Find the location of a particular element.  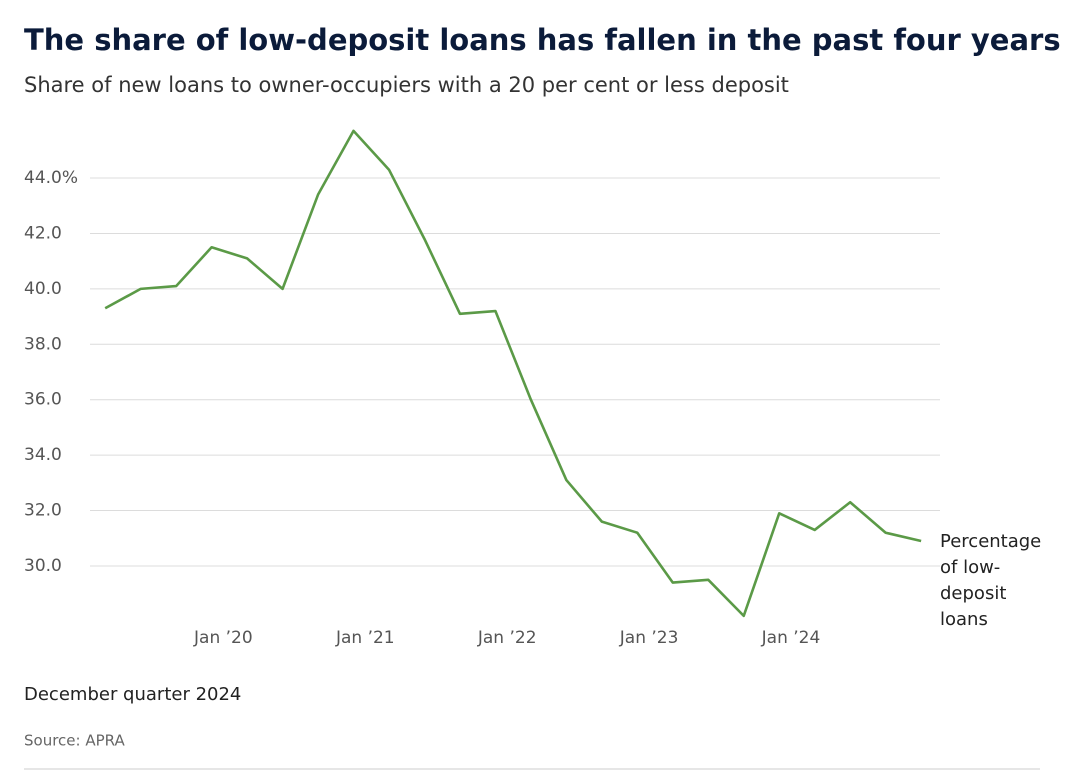

x-tick-label: Jan ’23 is located at coordinates (649, 638).